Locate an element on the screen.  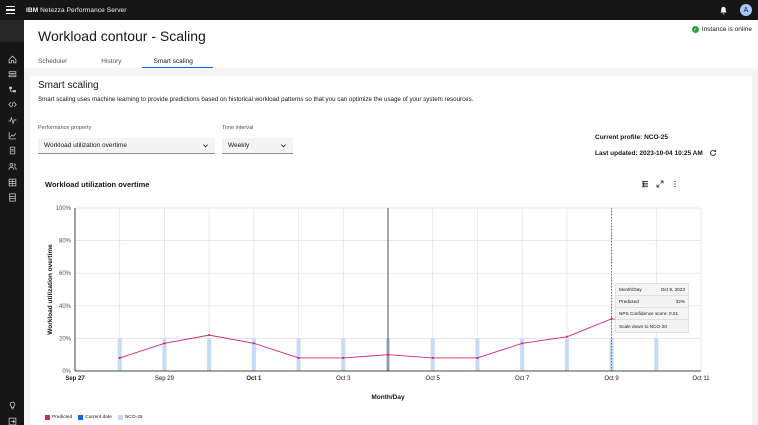
legend-item-predicted: Predicted is located at coordinates (58, 417).